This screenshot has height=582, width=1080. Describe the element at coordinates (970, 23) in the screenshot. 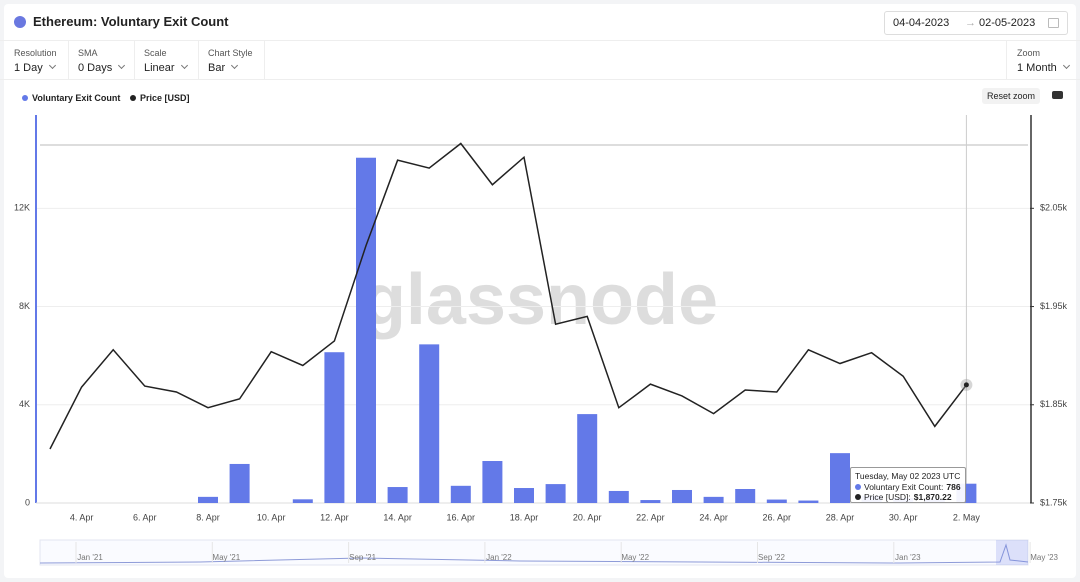

I see `arrow: →` at that location.